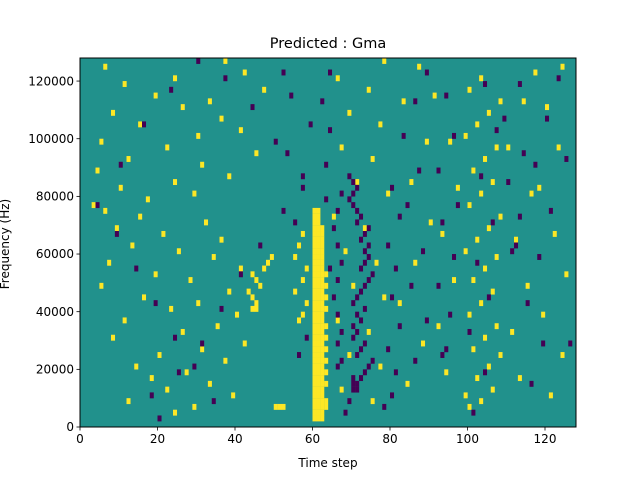 This screenshot has width=640, height=480. Describe the element at coordinates (55, 254) in the screenshot. I see `y-tick-label: 60000` at that location.